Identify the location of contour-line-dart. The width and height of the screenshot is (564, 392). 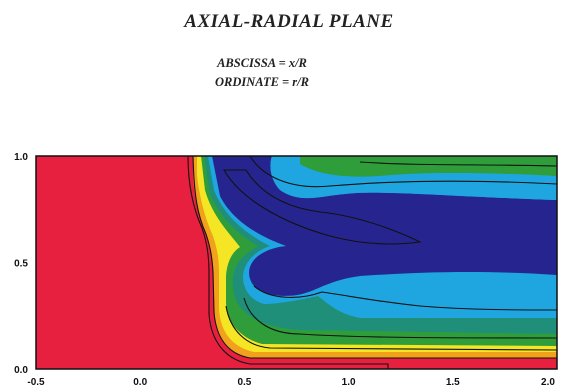
(322, 207).